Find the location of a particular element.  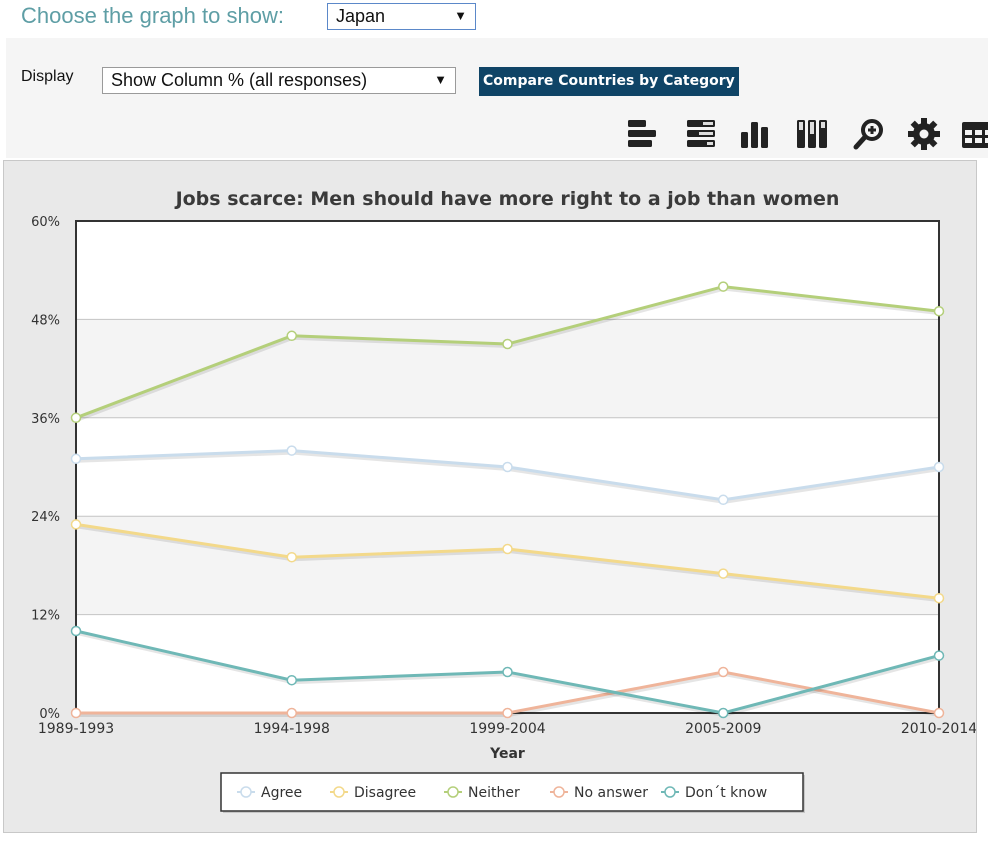

y-tick-label: 60% is located at coordinates (45, 222).